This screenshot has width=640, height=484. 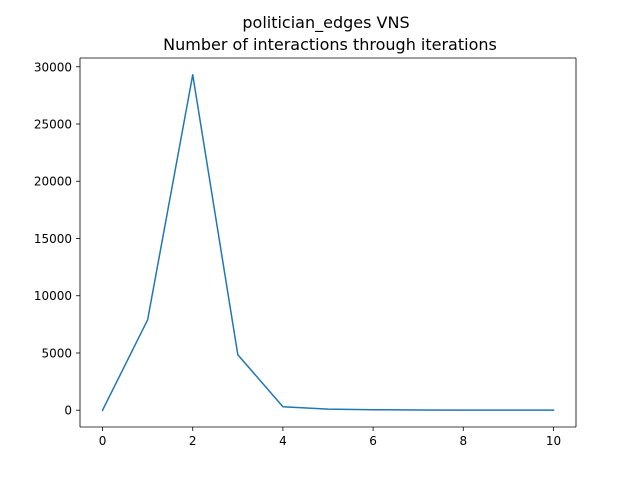 I want to click on y-tick-label: 10000, so click(x=53, y=296).